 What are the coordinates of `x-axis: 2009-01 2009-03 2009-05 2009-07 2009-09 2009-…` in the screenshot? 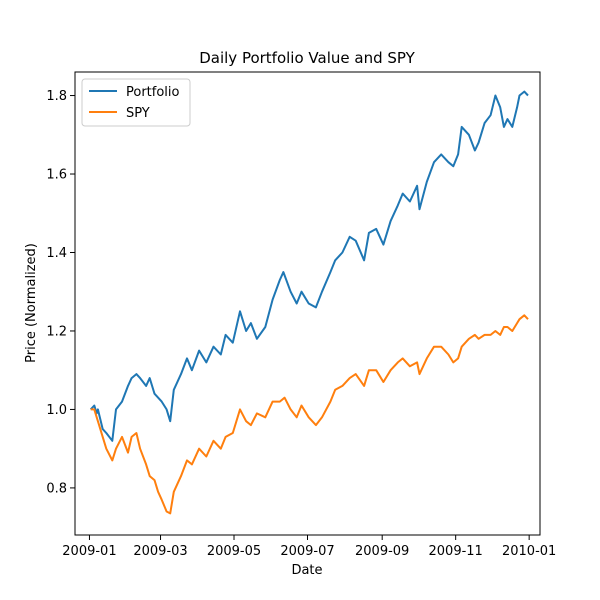 It's located at (309, 547).